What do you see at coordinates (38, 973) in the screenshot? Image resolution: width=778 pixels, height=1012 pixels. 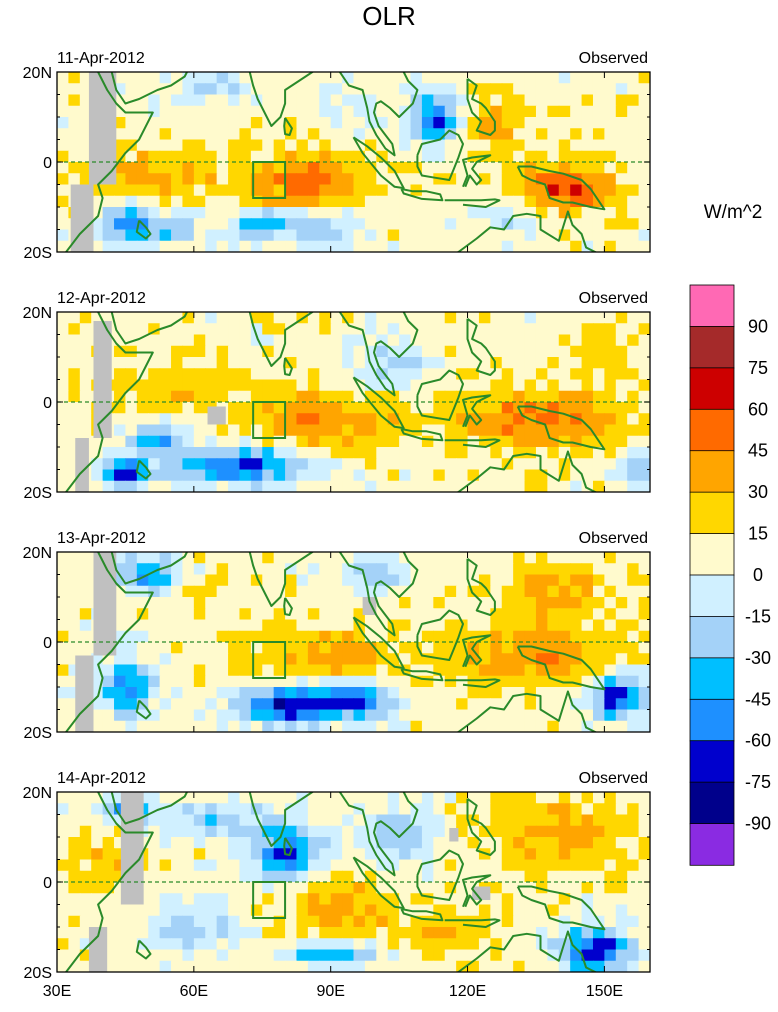 I see `y-tick-label: 20S` at bounding box center [38, 973].